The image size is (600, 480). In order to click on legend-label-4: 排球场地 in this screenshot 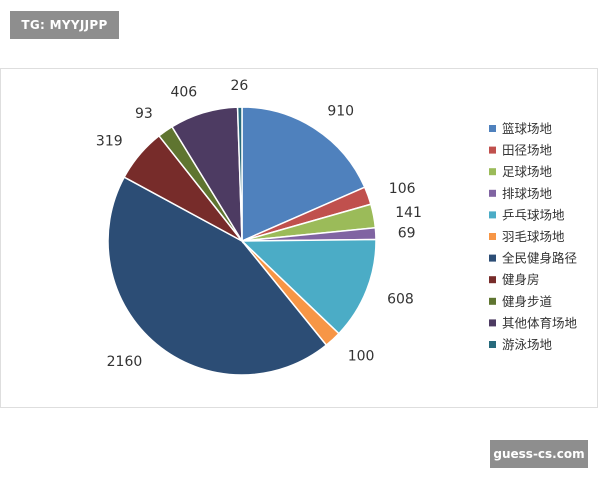, I will do `click(527, 193)`.